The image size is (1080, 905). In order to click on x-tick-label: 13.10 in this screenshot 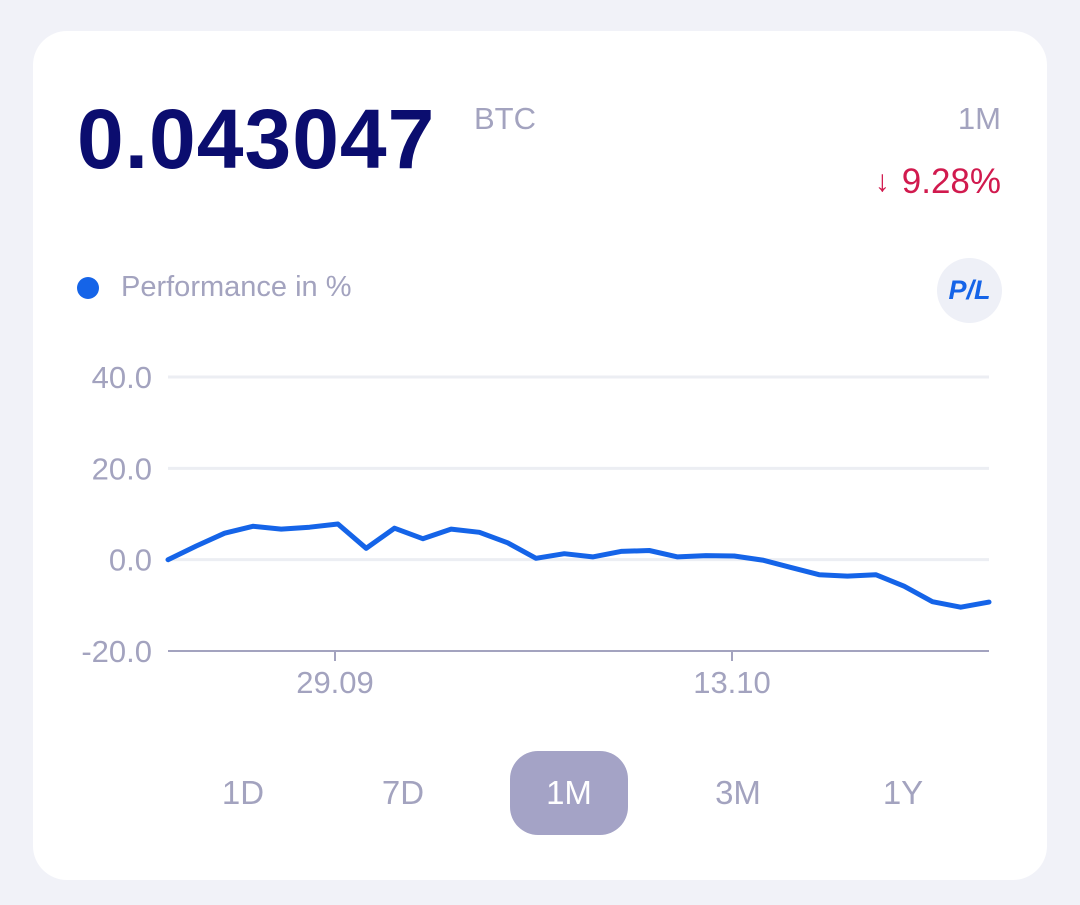, I will do `click(732, 682)`.